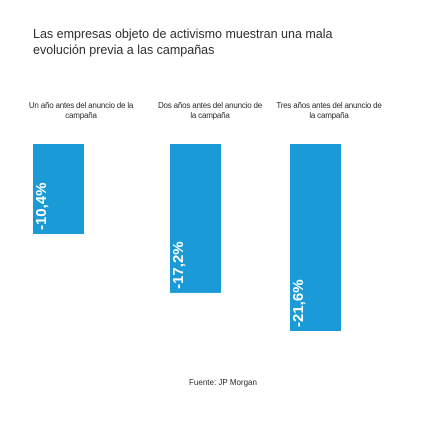 This screenshot has width=446, height=424. What do you see at coordinates (298, 303) in the screenshot?
I see `bar-value-label-2: -21,6%` at bounding box center [298, 303].